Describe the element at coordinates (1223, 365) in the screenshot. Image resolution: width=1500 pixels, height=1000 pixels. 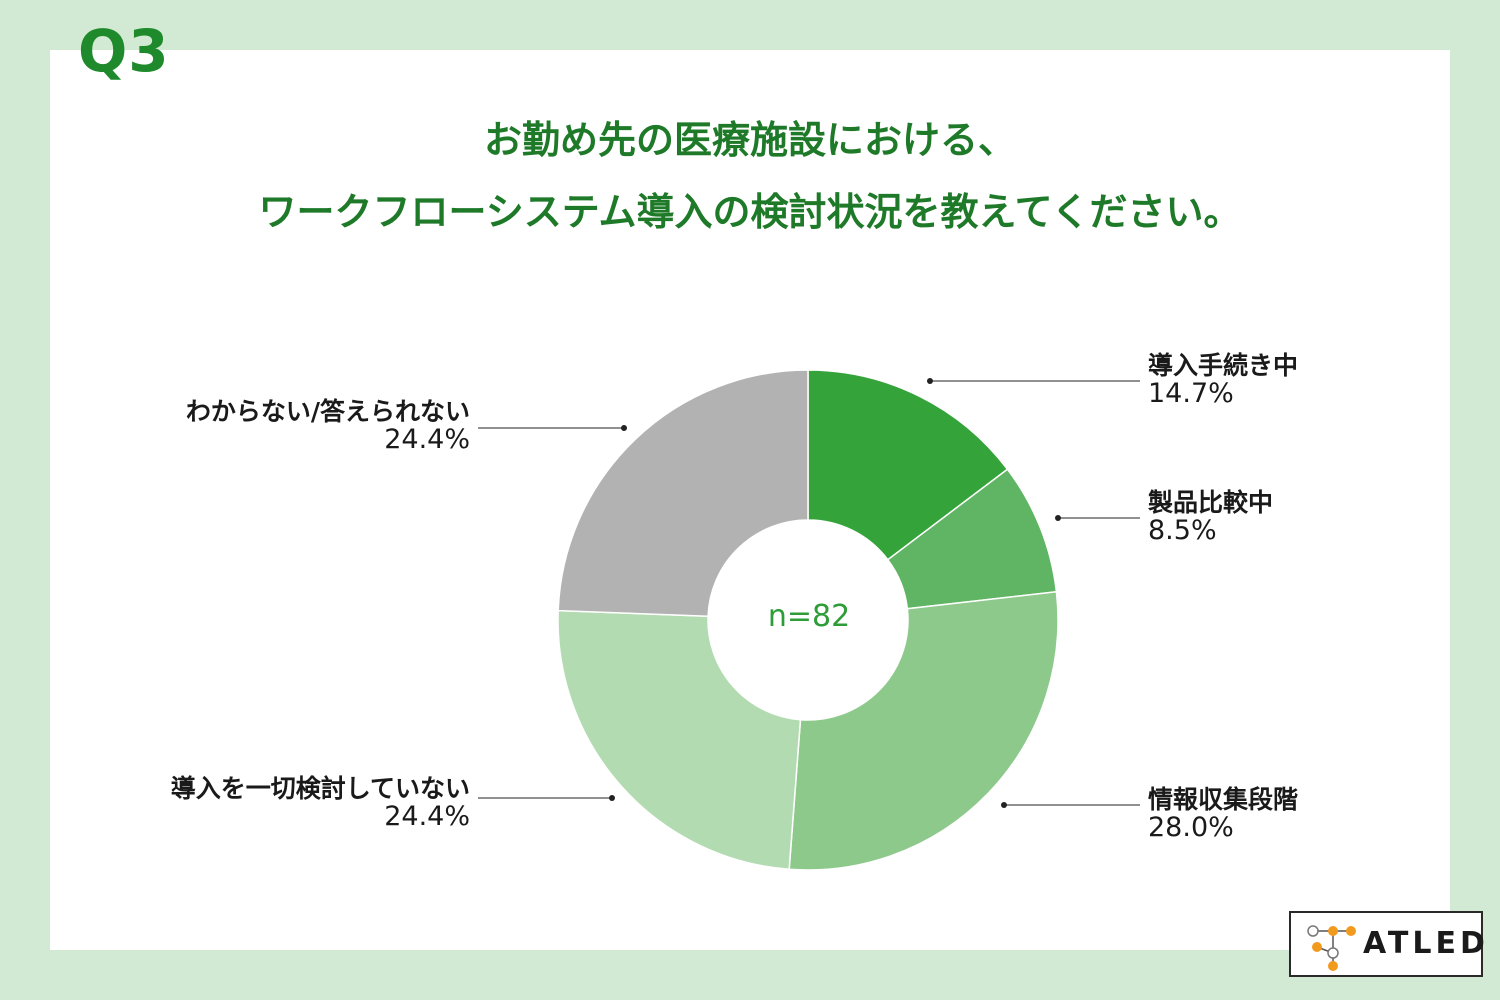
I see `slice-name-0: 導入手続き中` at that location.